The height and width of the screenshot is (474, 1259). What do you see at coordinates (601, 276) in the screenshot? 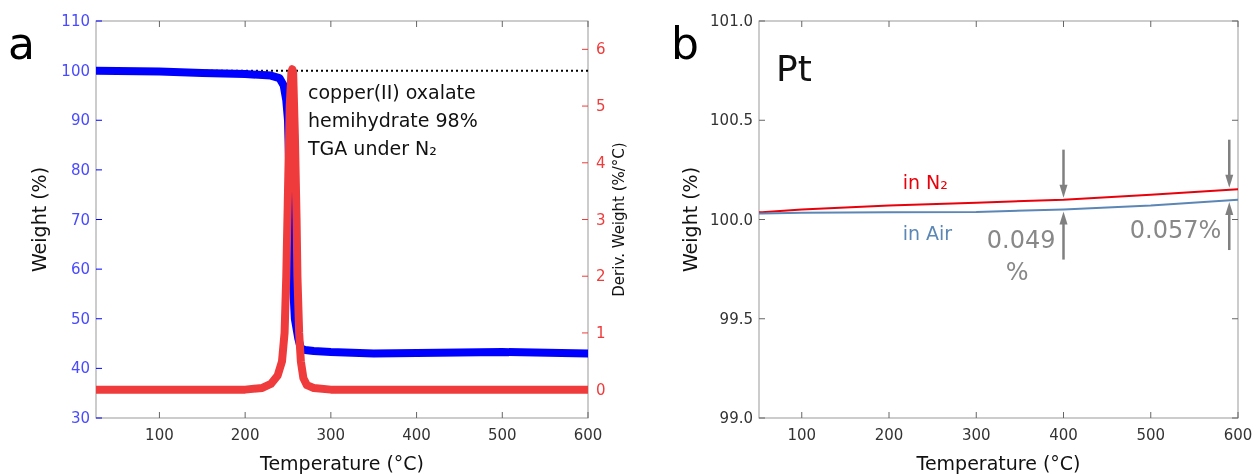
I see `y2-tick-label: 2` at bounding box center [601, 276].